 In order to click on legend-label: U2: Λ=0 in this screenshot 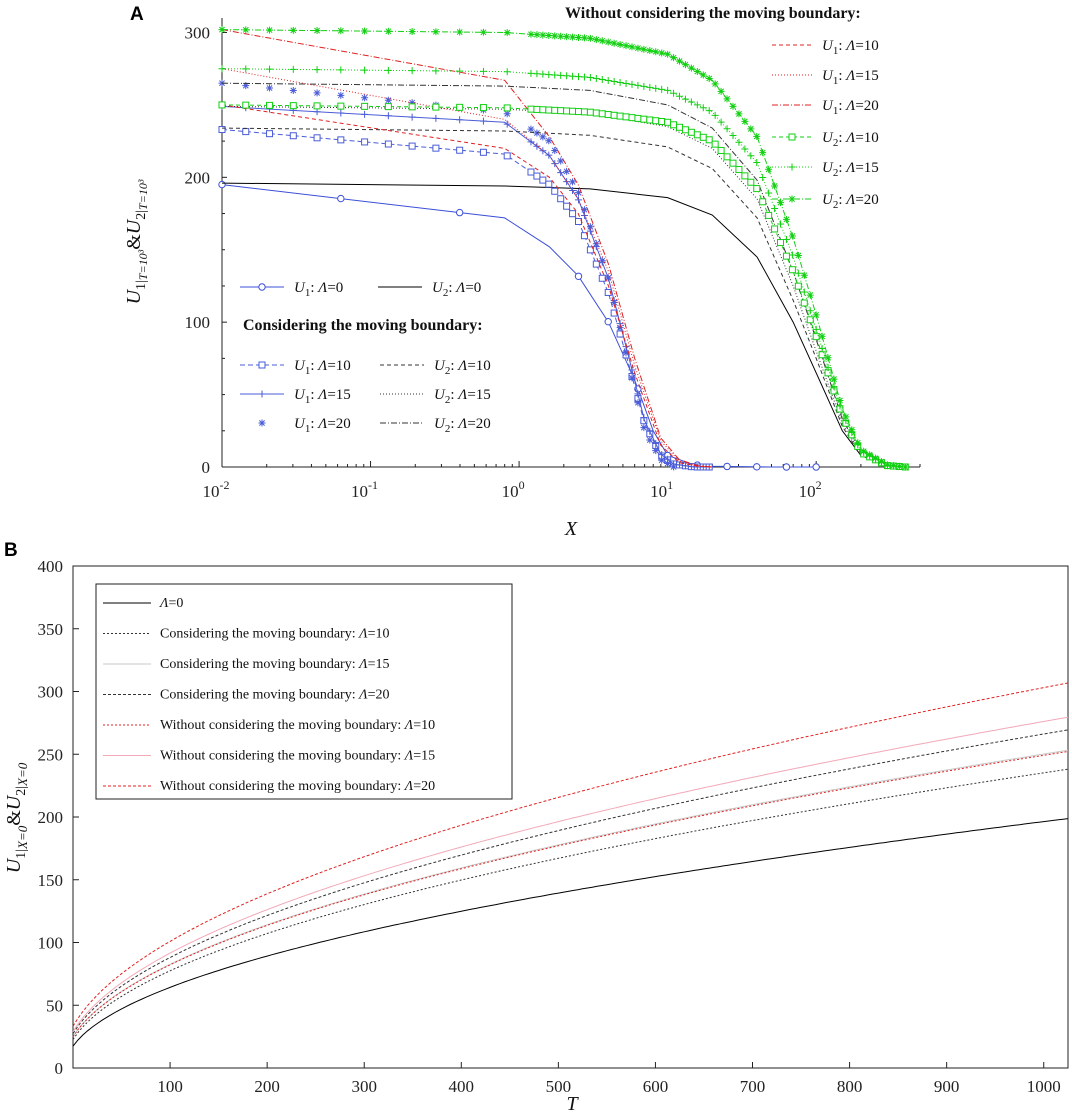, I will do `click(456, 289)`.